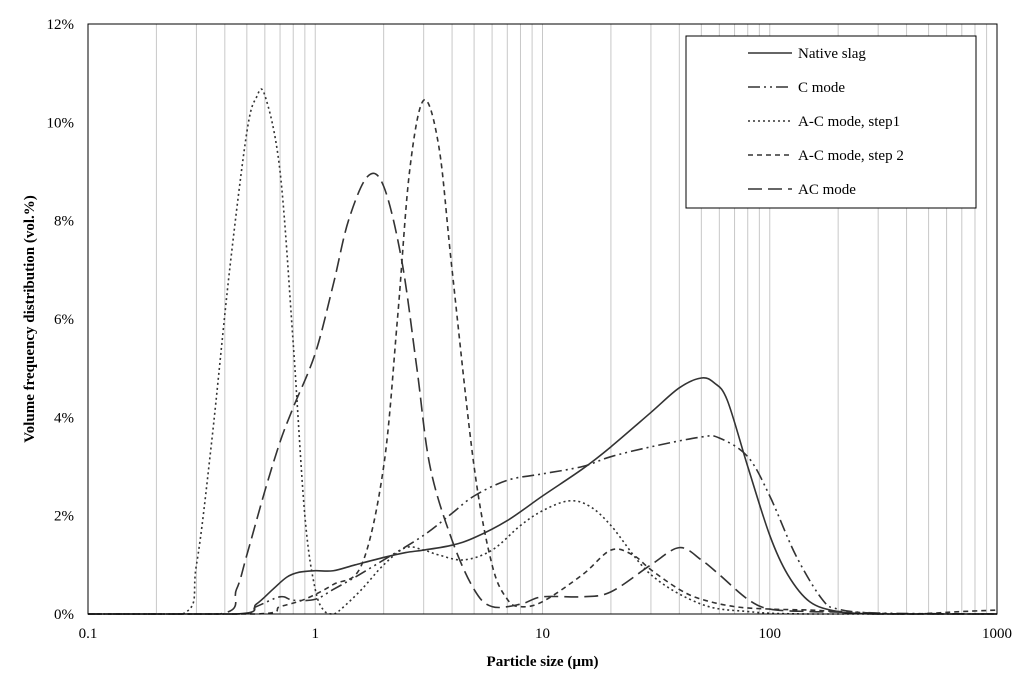 This screenshot has height=679, width=1021. I want to click on x-tick-labels: 0.1 1 10 100 1000, so click(545, 634).